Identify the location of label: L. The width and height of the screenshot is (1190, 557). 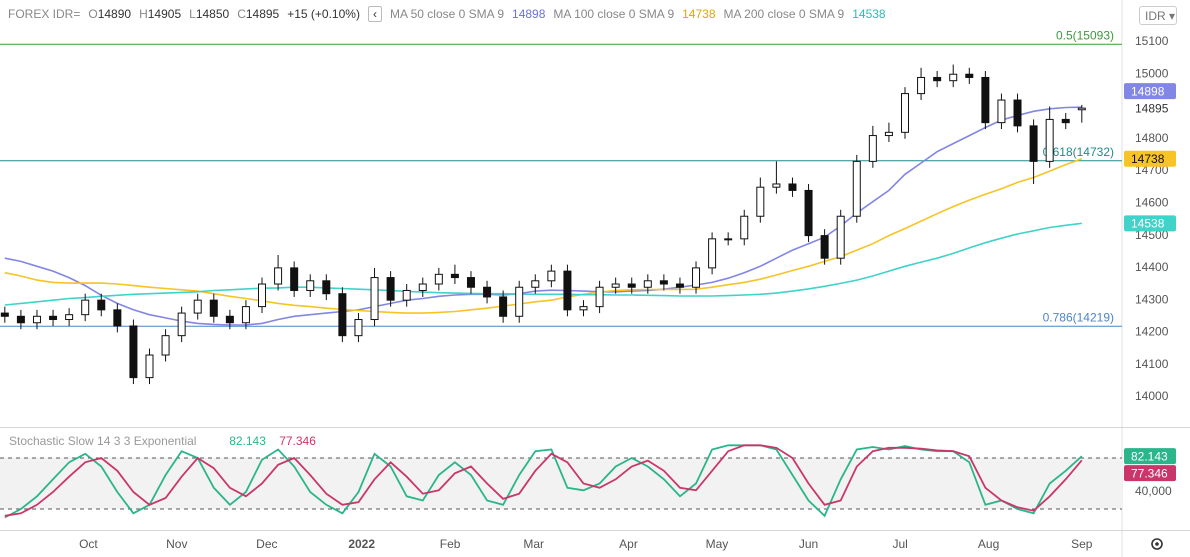
(192, 14).